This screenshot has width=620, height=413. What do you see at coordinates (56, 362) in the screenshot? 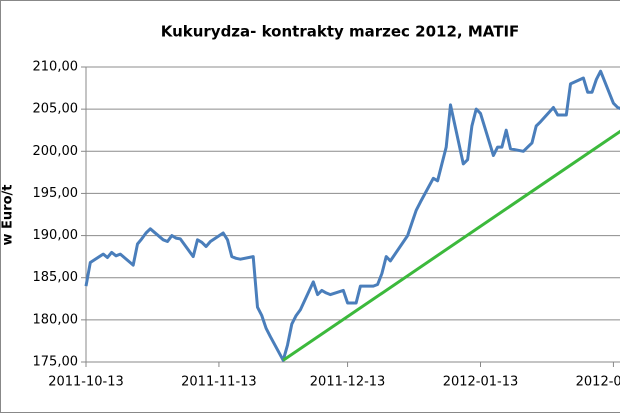
I see `y-tick-label: 175,00` at bounding box center [56, 362].